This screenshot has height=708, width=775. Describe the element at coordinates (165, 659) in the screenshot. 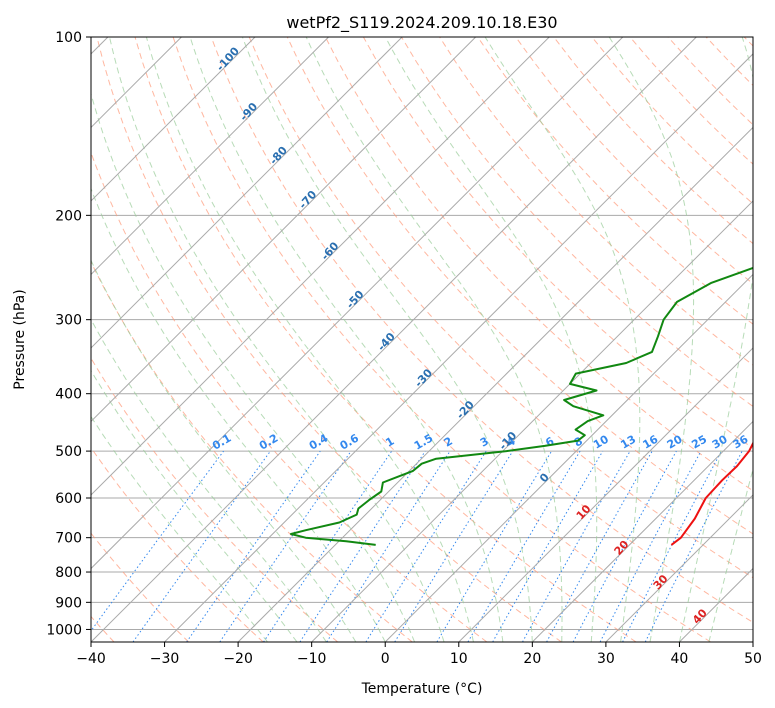

I see `x-tick-label: −30` at that location.